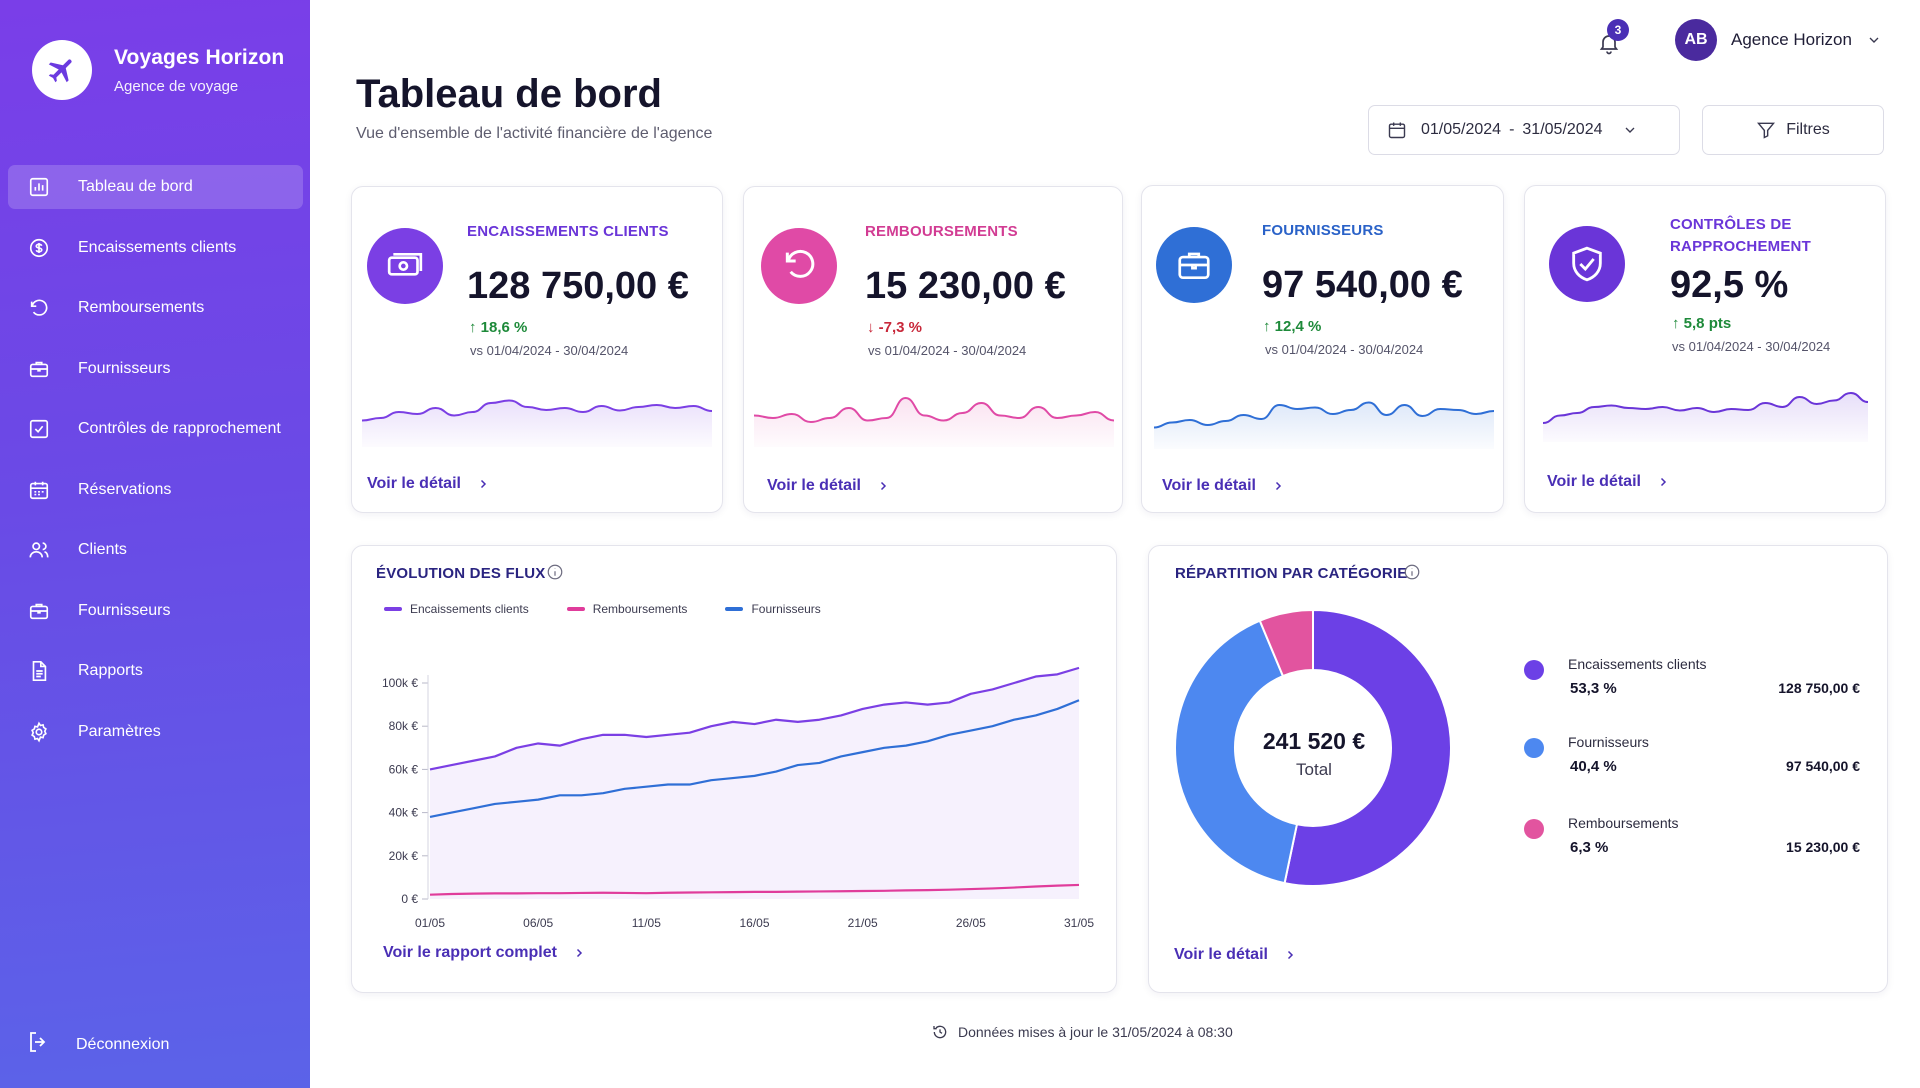 The width and height of the screenshot is (1920, 1088). Describe the element at coordinates (404, 726) in the screenshot. I see `y-tick-label: 80k €` at that location.